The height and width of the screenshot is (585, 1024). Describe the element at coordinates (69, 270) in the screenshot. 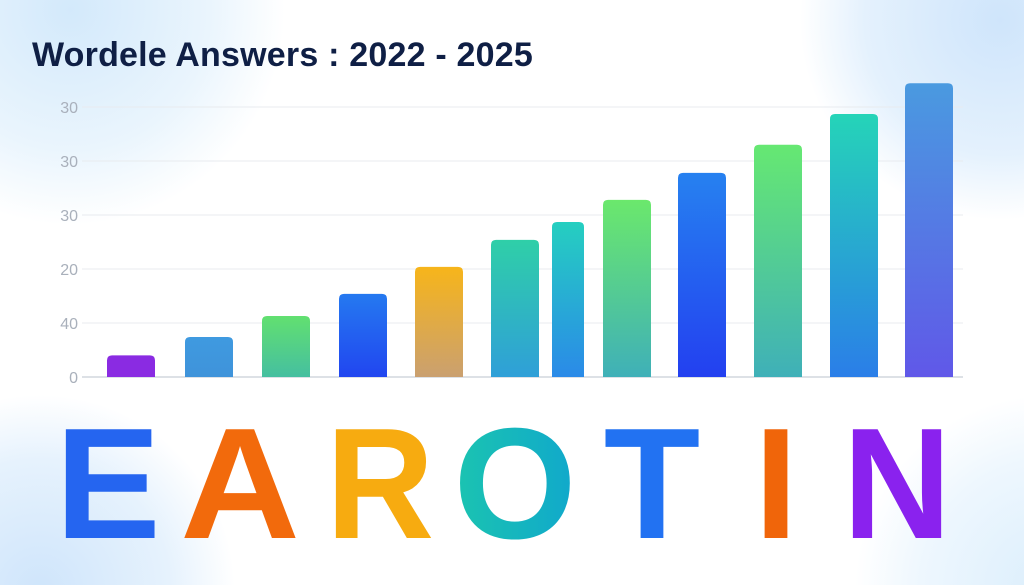

I see `y-tick-label: 20` at that location.